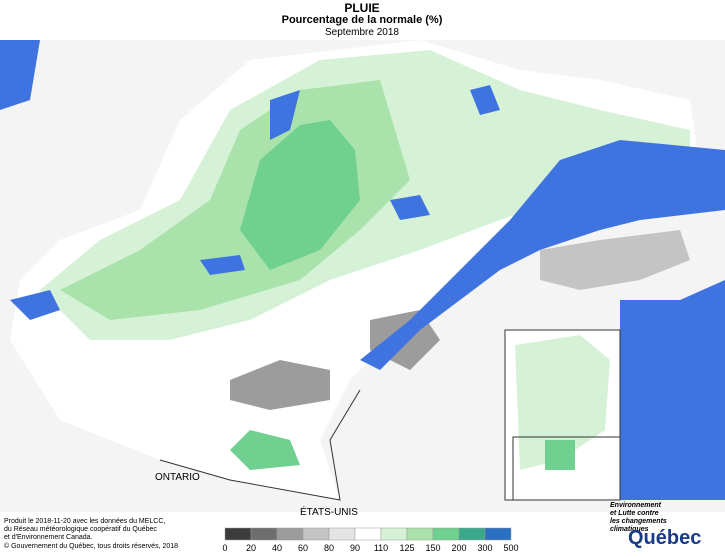  I want to click on logo-name: Québec, so click(664, 538).